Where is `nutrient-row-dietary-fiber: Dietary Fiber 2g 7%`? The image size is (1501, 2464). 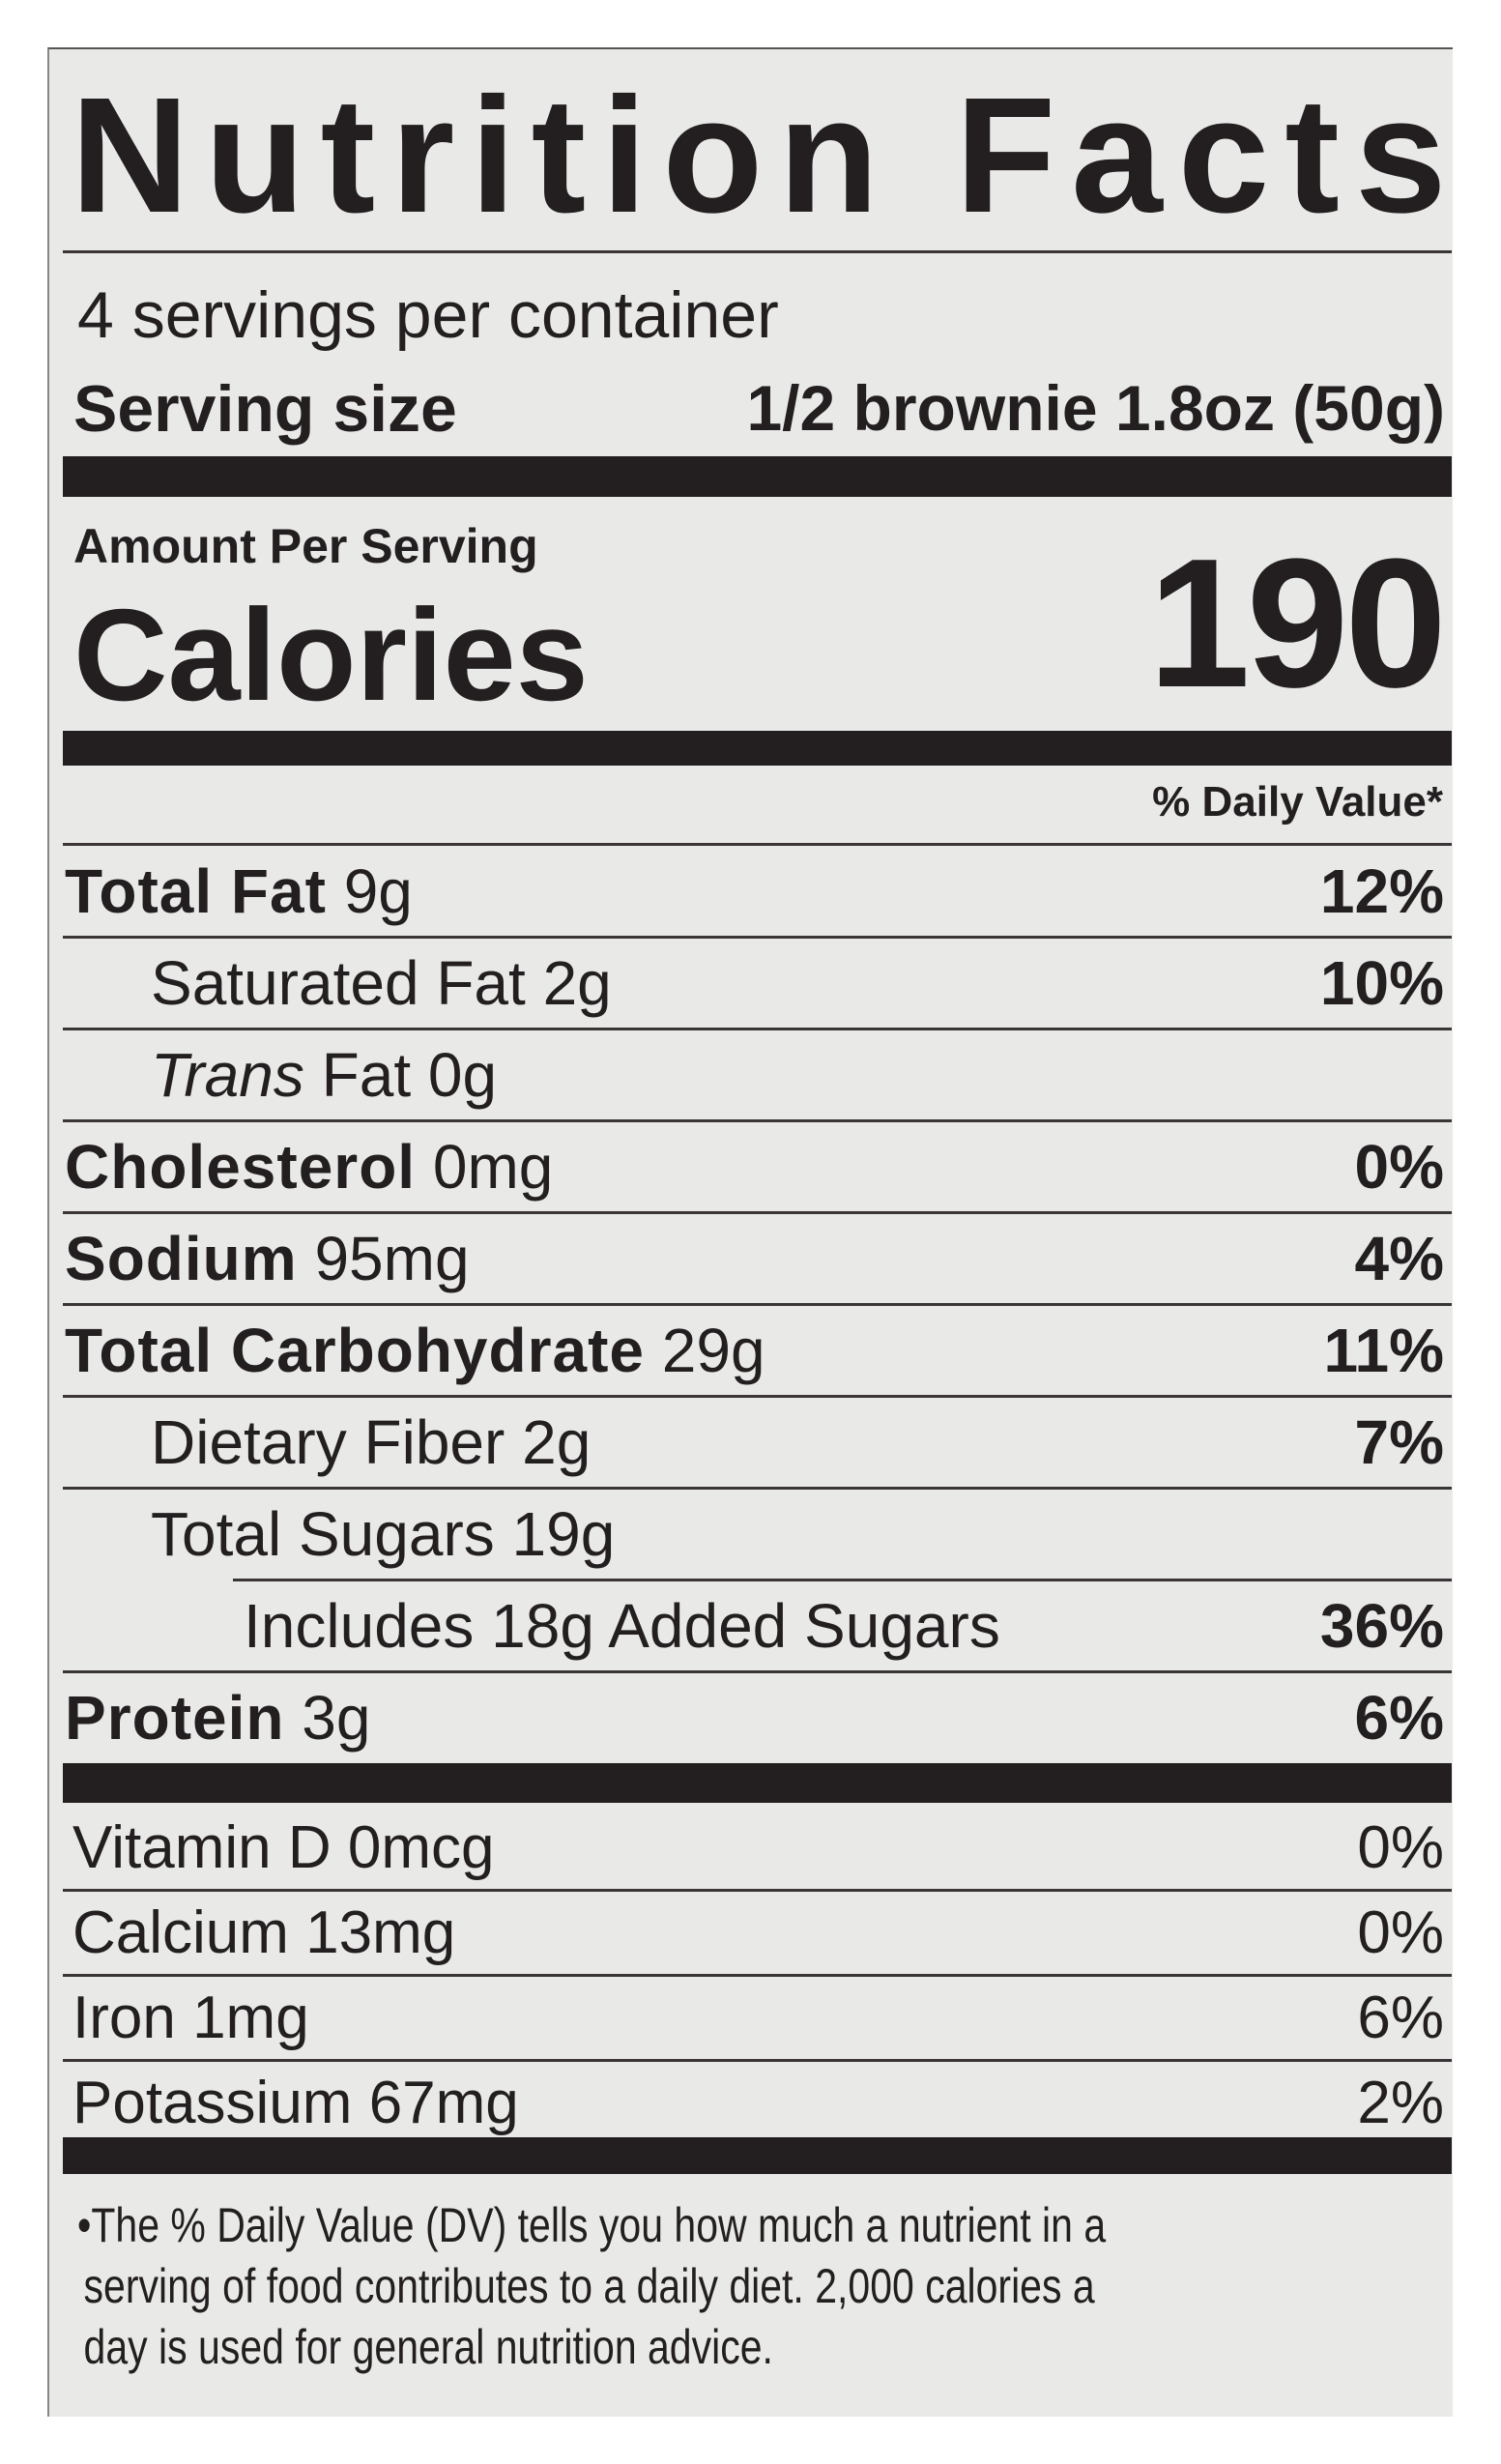 nutrient-row-dietary-fiber: Dietary Fiber 2g 7% is located at coordinates (757, 1444).